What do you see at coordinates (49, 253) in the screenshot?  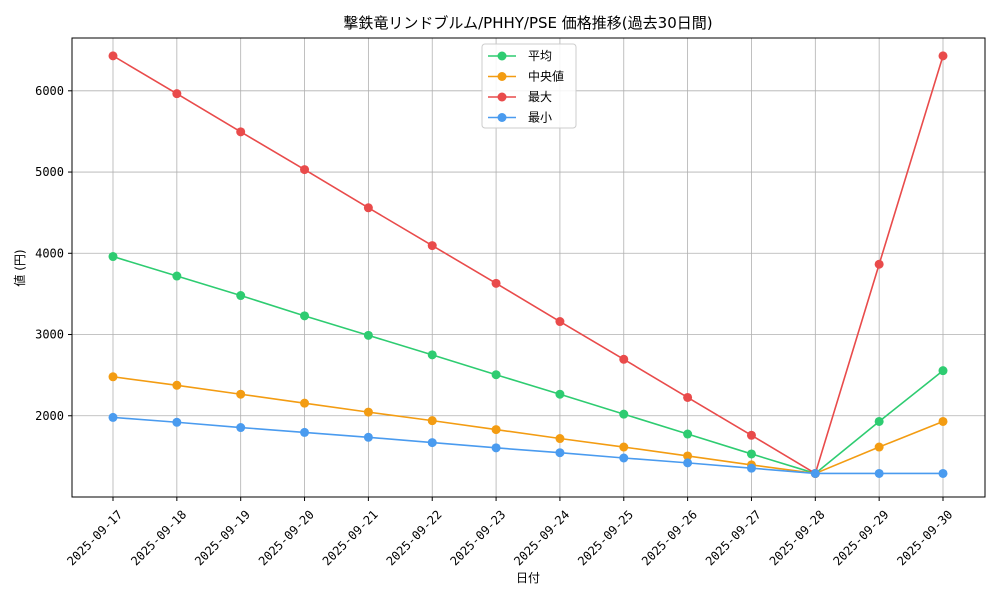 I see `y-tick-label: 4000` at bounding box center [49, 253].